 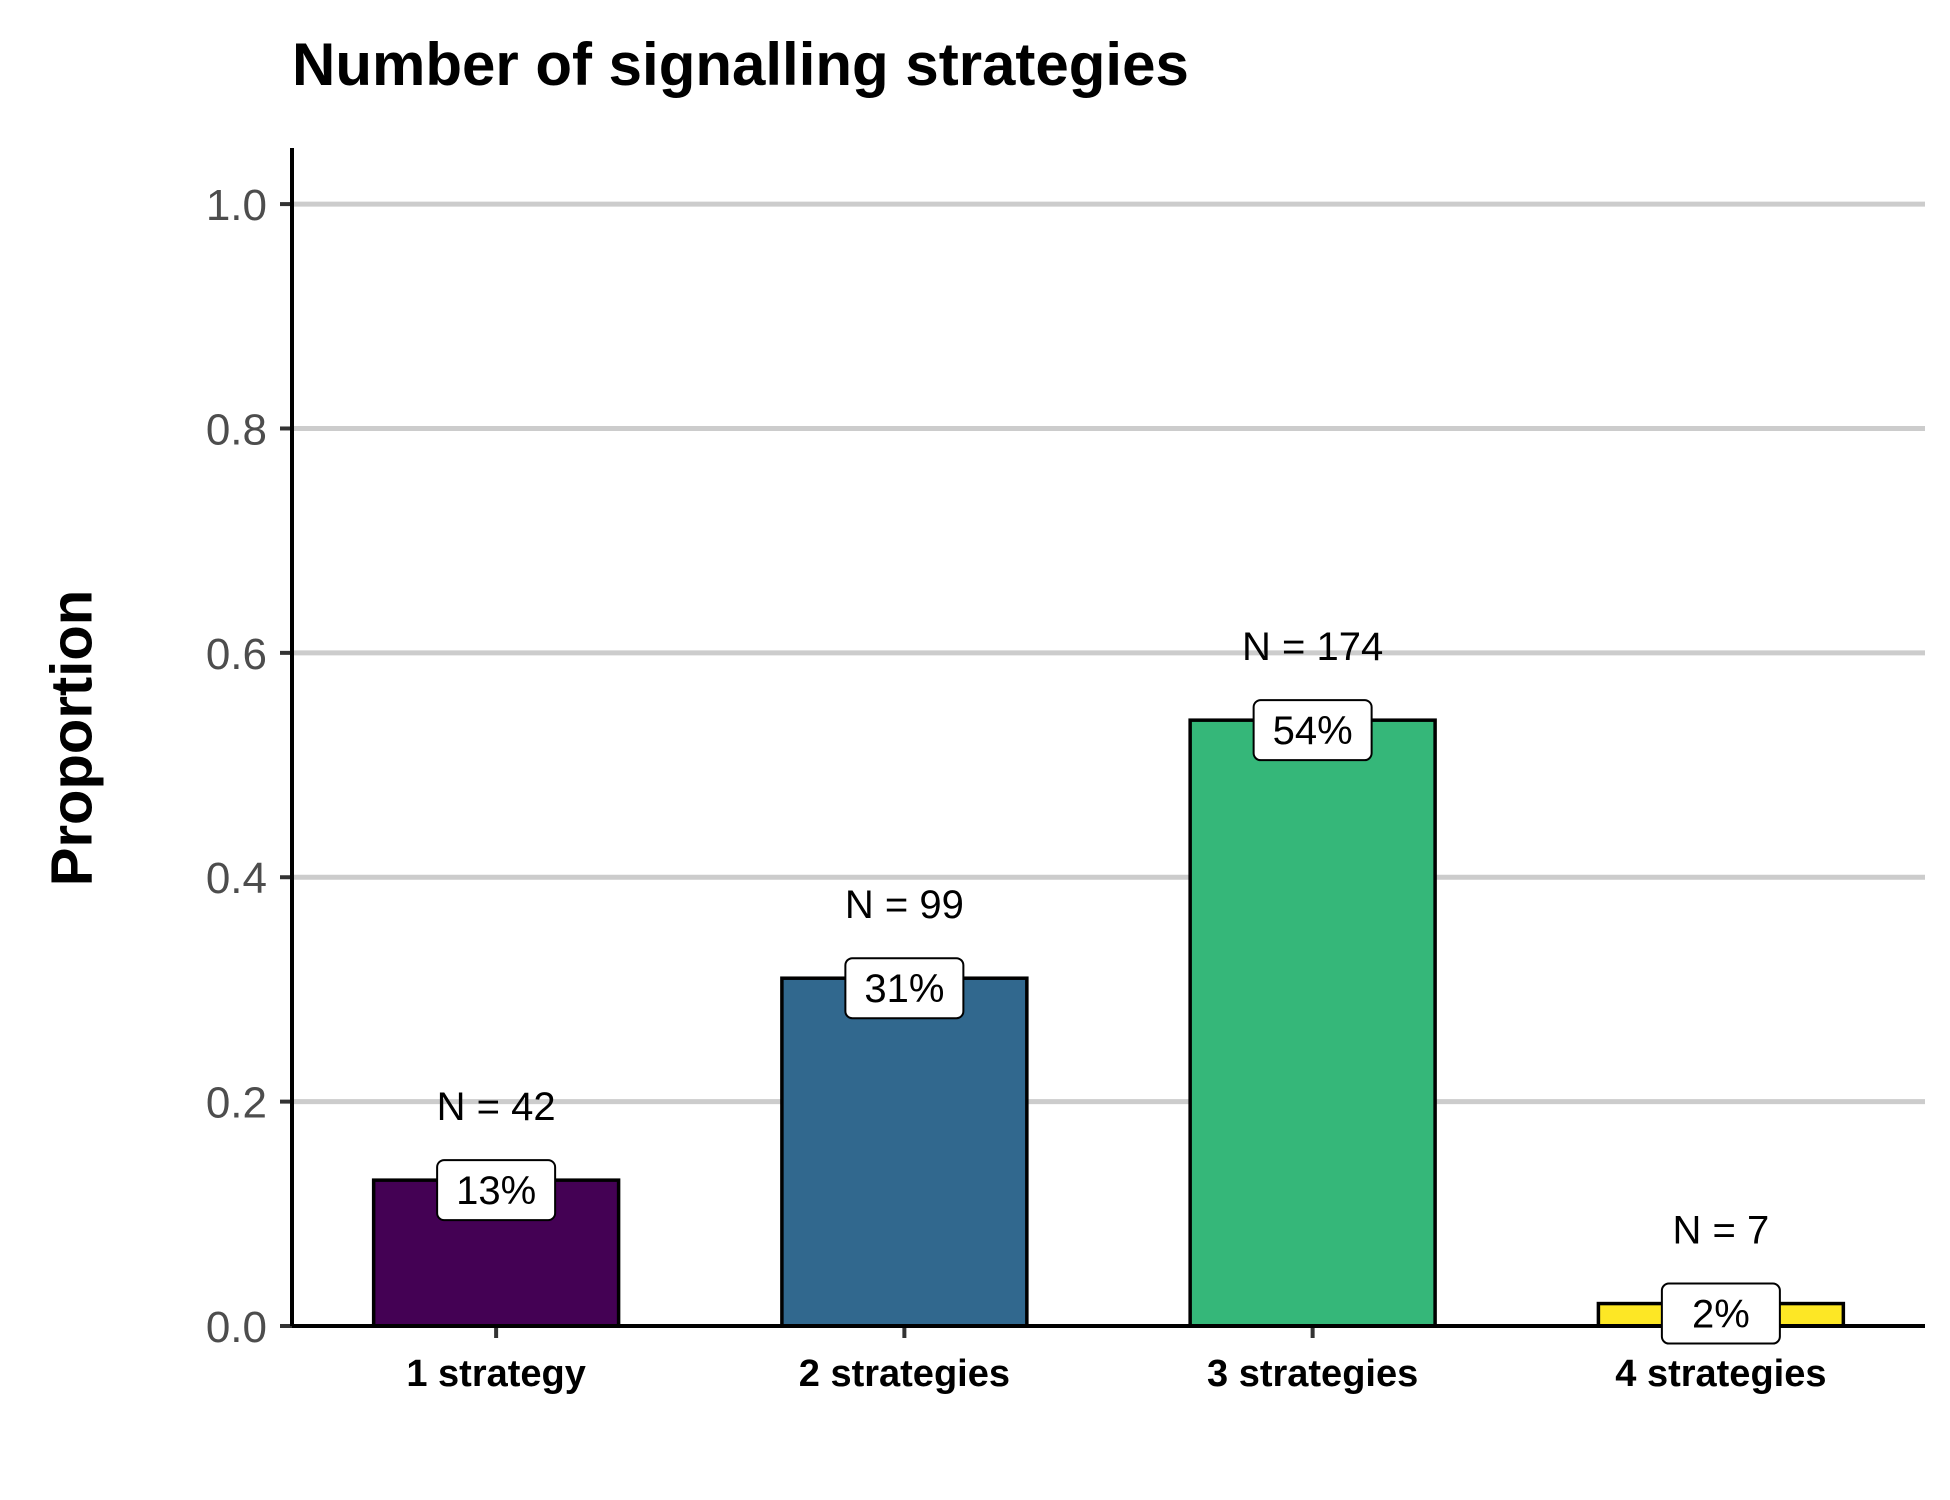 I want to click on percent-label: 31%, so click(x=904, y=989).